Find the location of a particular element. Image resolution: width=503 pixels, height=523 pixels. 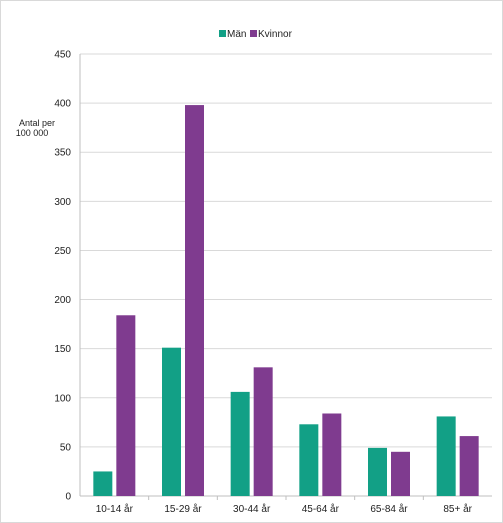

y-tick-label: 300 is located at coordinates (62, 202).